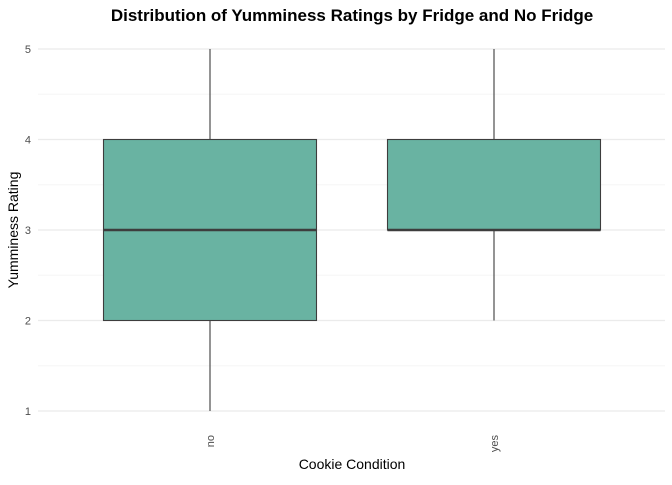 The height and width of the screenshot is (485, 672). I want to click on y-axis-ticks: 1 2 3 4 5, so click(28, 231).